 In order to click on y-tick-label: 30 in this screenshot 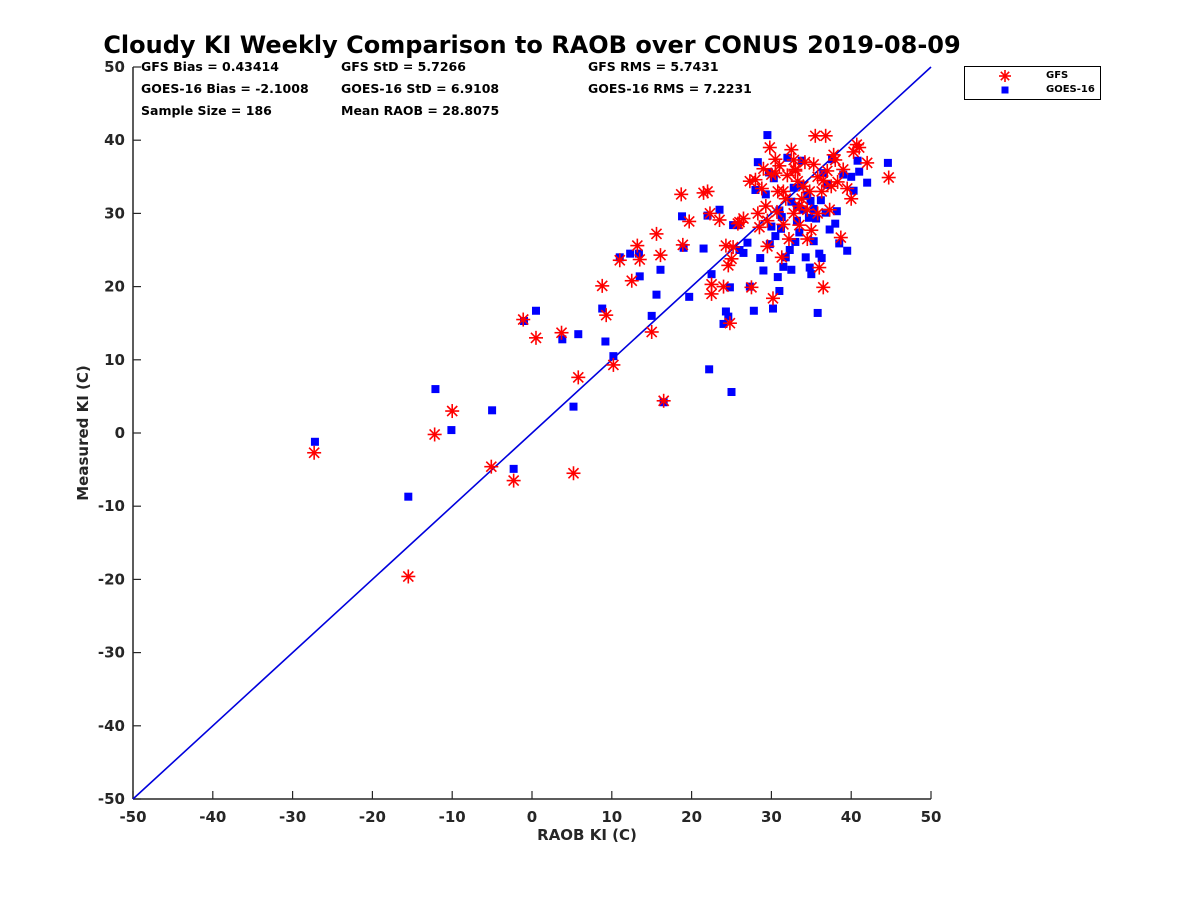, I will do `click(114, 213)`.